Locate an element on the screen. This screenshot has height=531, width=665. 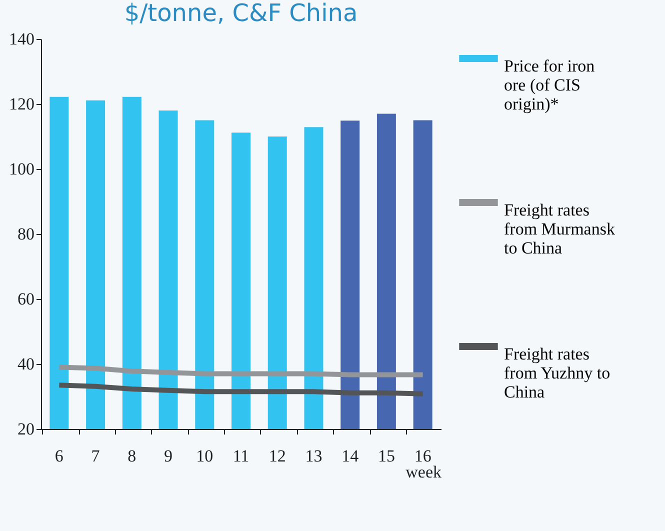
chart-title: $/tonne, C&F China is located at coordinates (241, 13).